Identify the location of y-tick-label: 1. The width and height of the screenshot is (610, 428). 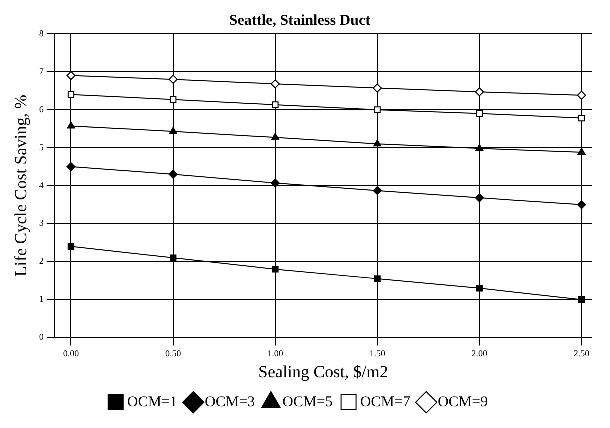
(41, 299).